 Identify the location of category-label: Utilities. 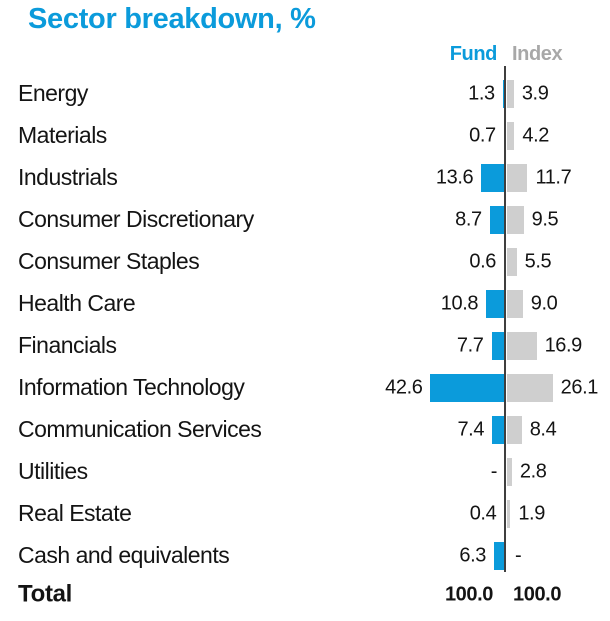
(53, 471).